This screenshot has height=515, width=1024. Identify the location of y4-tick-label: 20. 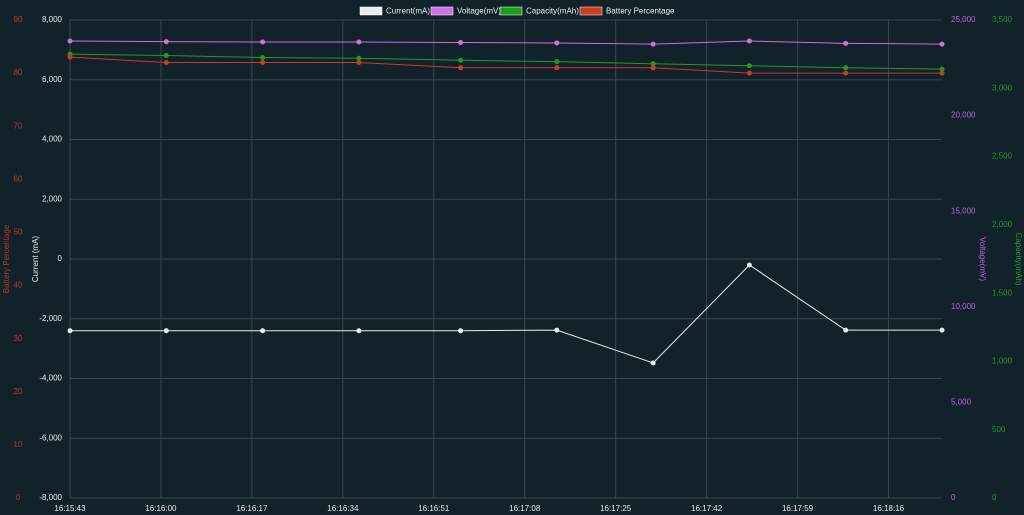
(18, 391).